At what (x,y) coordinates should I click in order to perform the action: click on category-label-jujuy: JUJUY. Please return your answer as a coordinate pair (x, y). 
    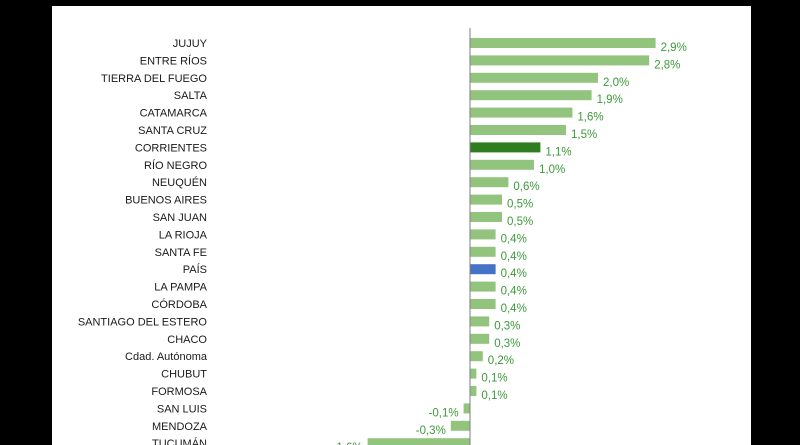
    Looking at the image, I should click on (190, 44).